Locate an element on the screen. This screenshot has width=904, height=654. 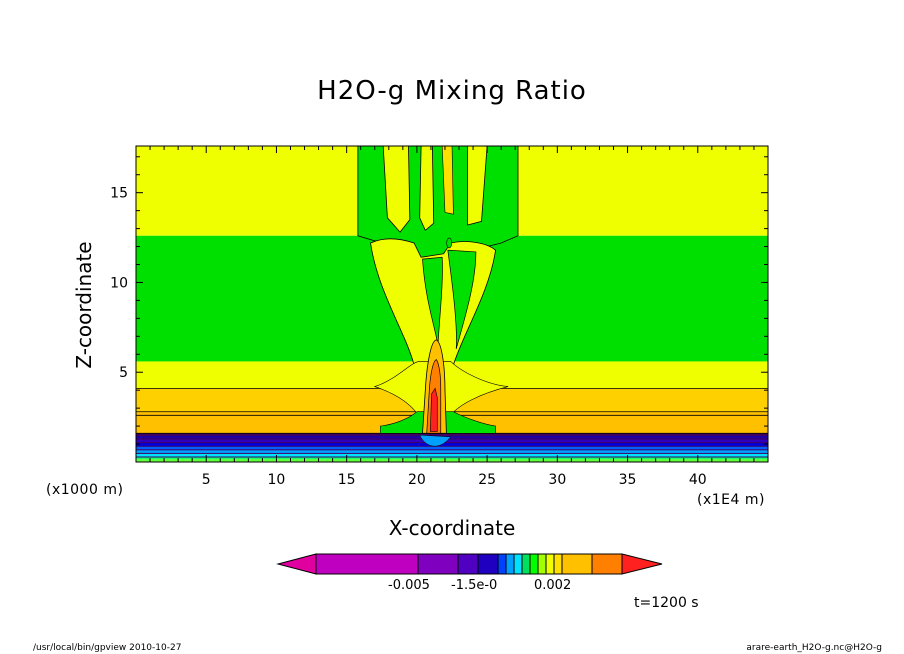
x-tick-label: 20 is located at coordinates (417, 480).